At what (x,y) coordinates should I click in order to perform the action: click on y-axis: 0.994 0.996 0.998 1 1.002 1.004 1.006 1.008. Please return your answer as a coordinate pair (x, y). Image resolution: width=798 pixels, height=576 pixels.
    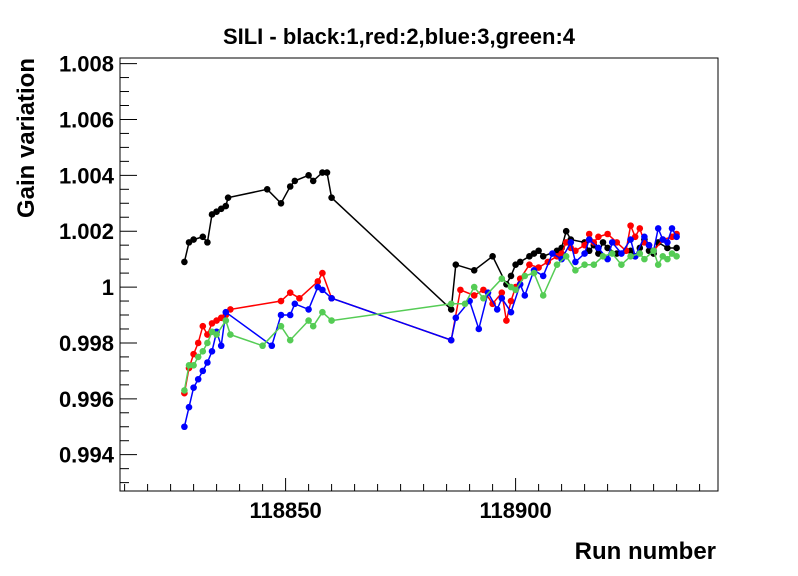
    Looking at the image, I should click on (98, 268).